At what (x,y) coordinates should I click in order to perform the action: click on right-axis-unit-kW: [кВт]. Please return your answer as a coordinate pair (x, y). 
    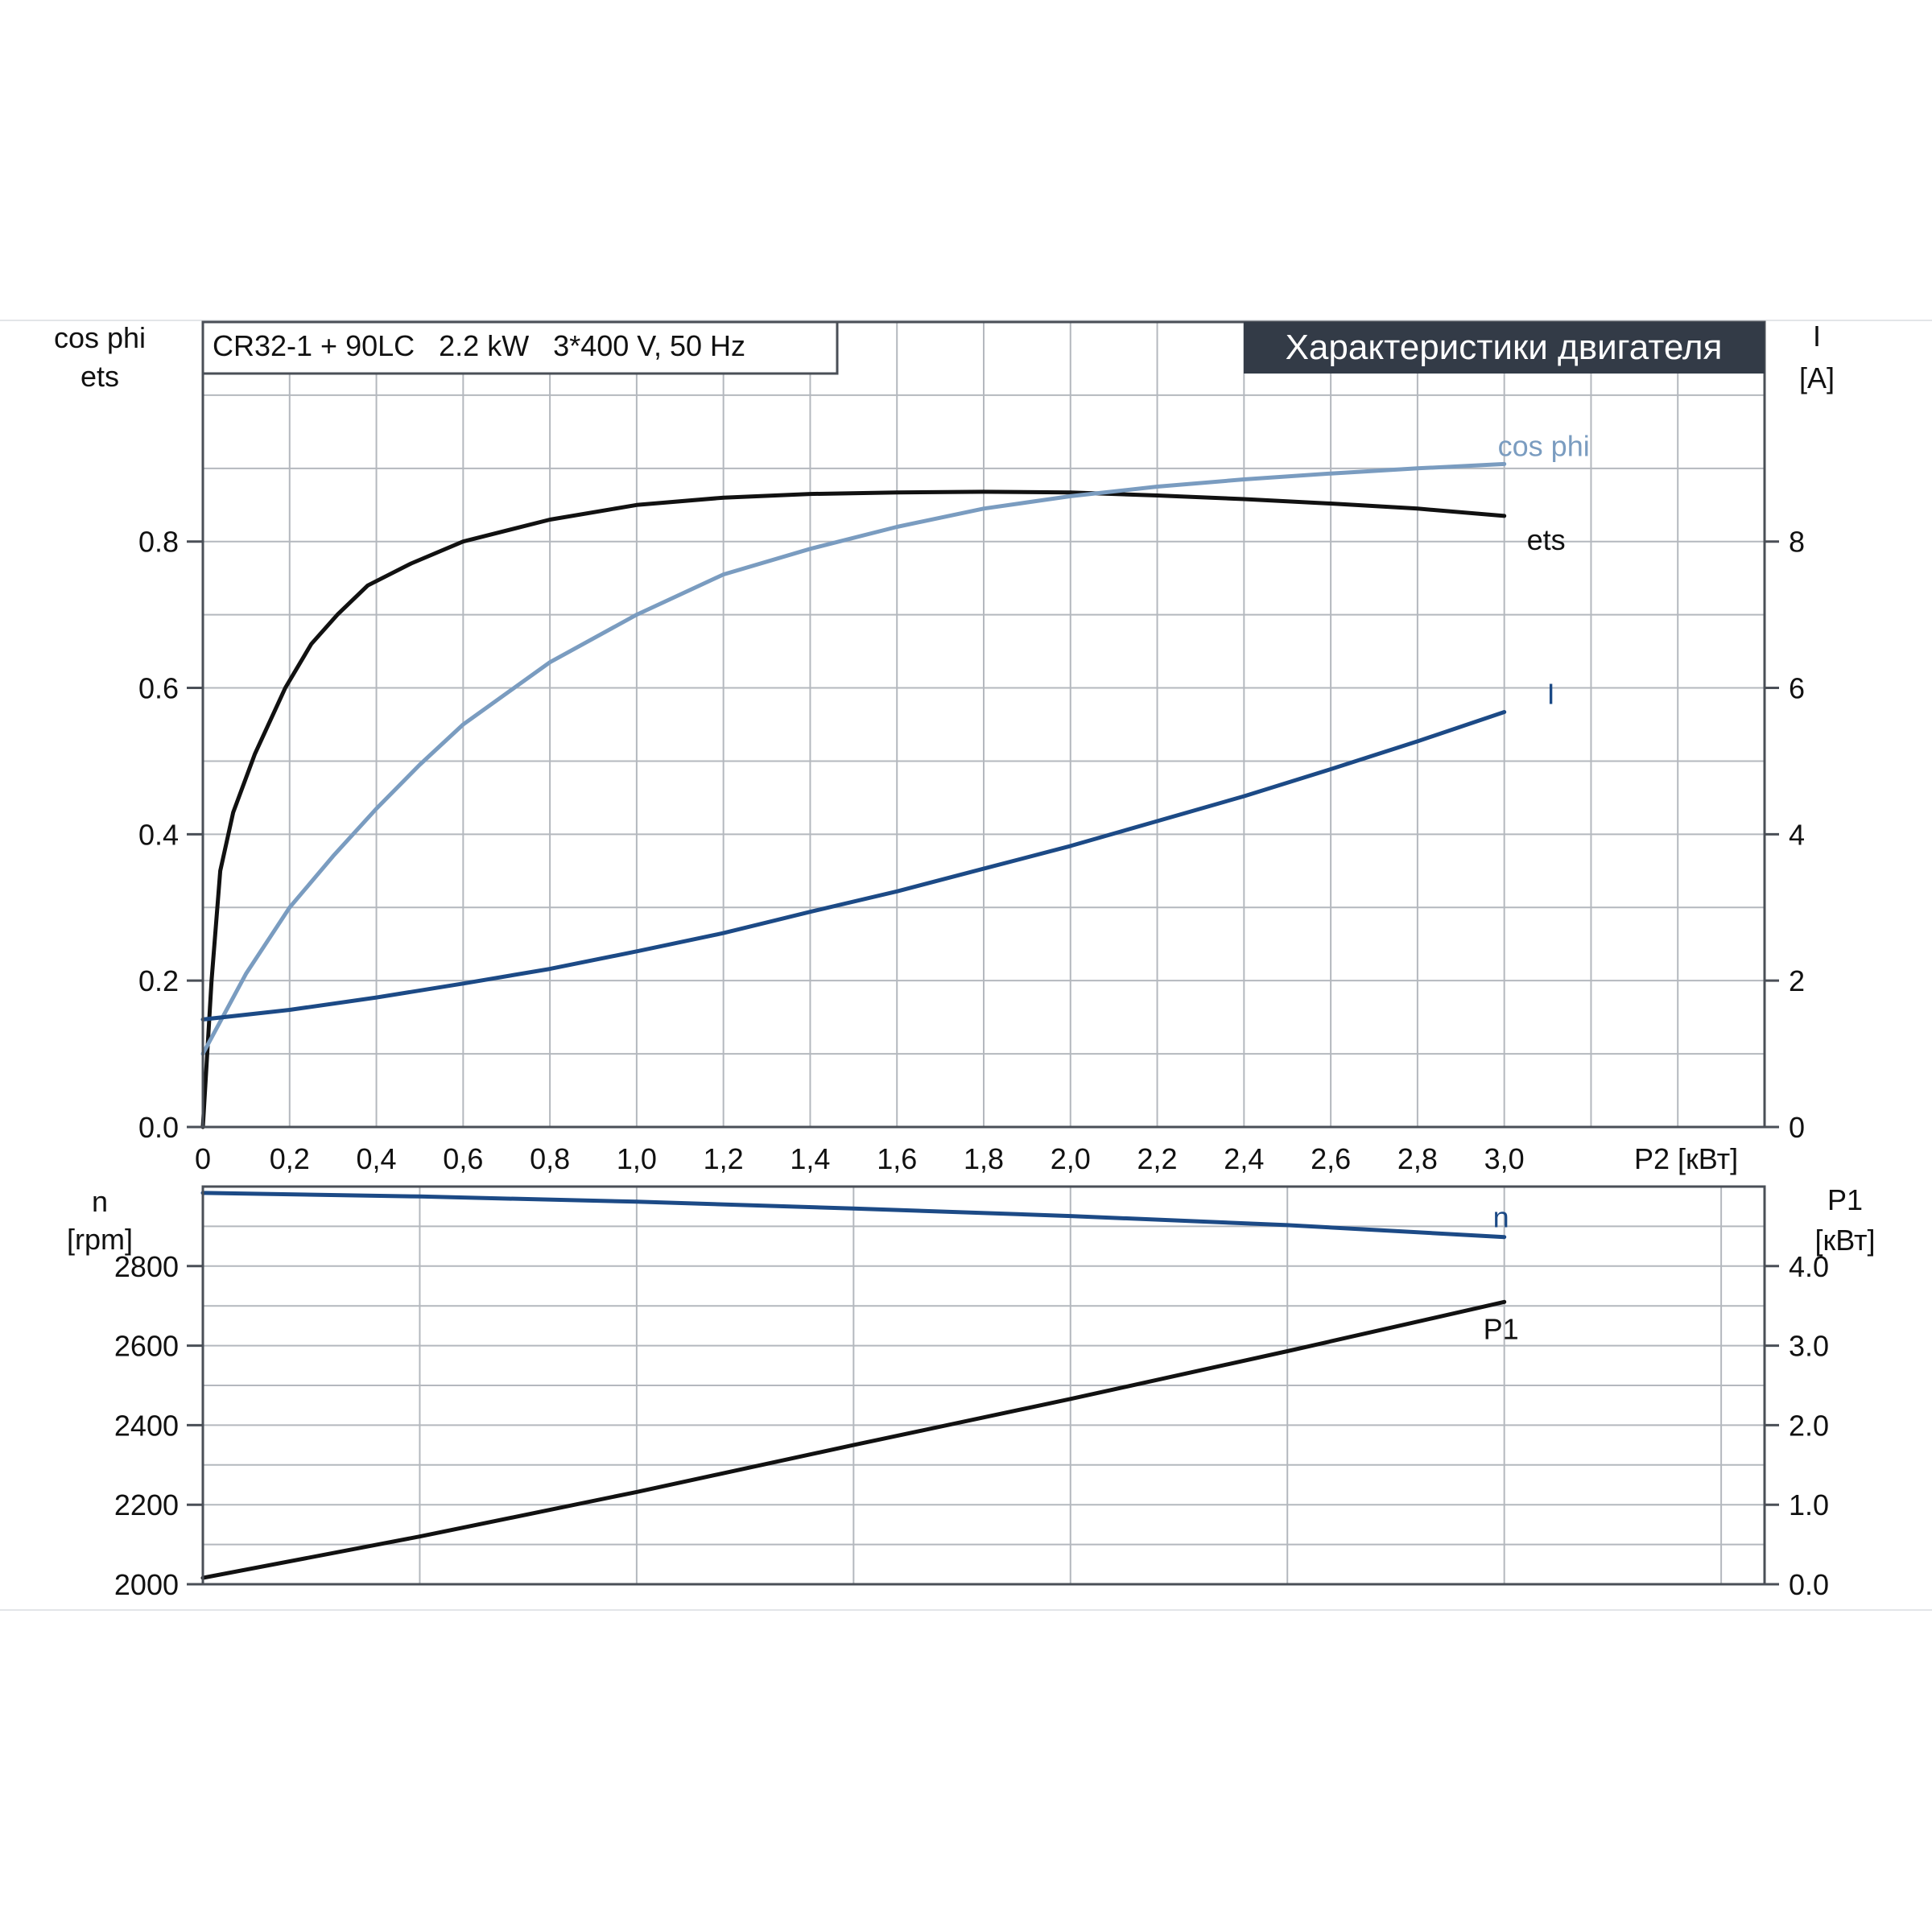
    Looking at the image, I should click on (1845, 1240).